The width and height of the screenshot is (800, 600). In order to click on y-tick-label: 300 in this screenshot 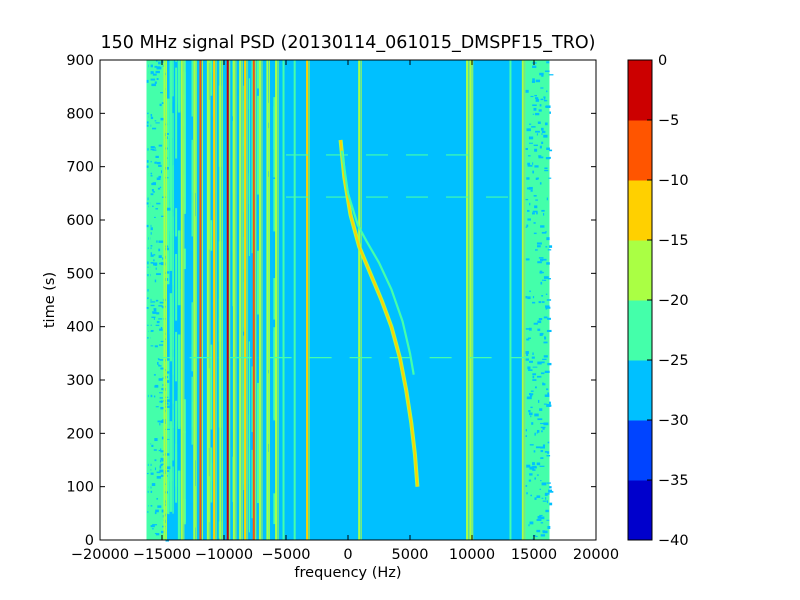, I will do `click(80, 381)`.